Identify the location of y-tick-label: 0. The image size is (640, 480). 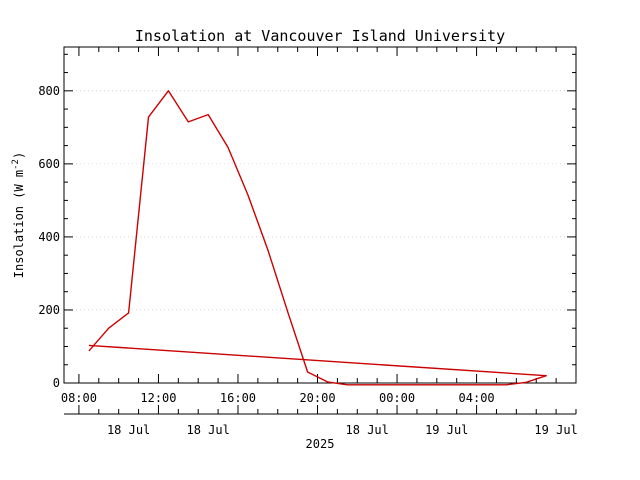
(56, 383).